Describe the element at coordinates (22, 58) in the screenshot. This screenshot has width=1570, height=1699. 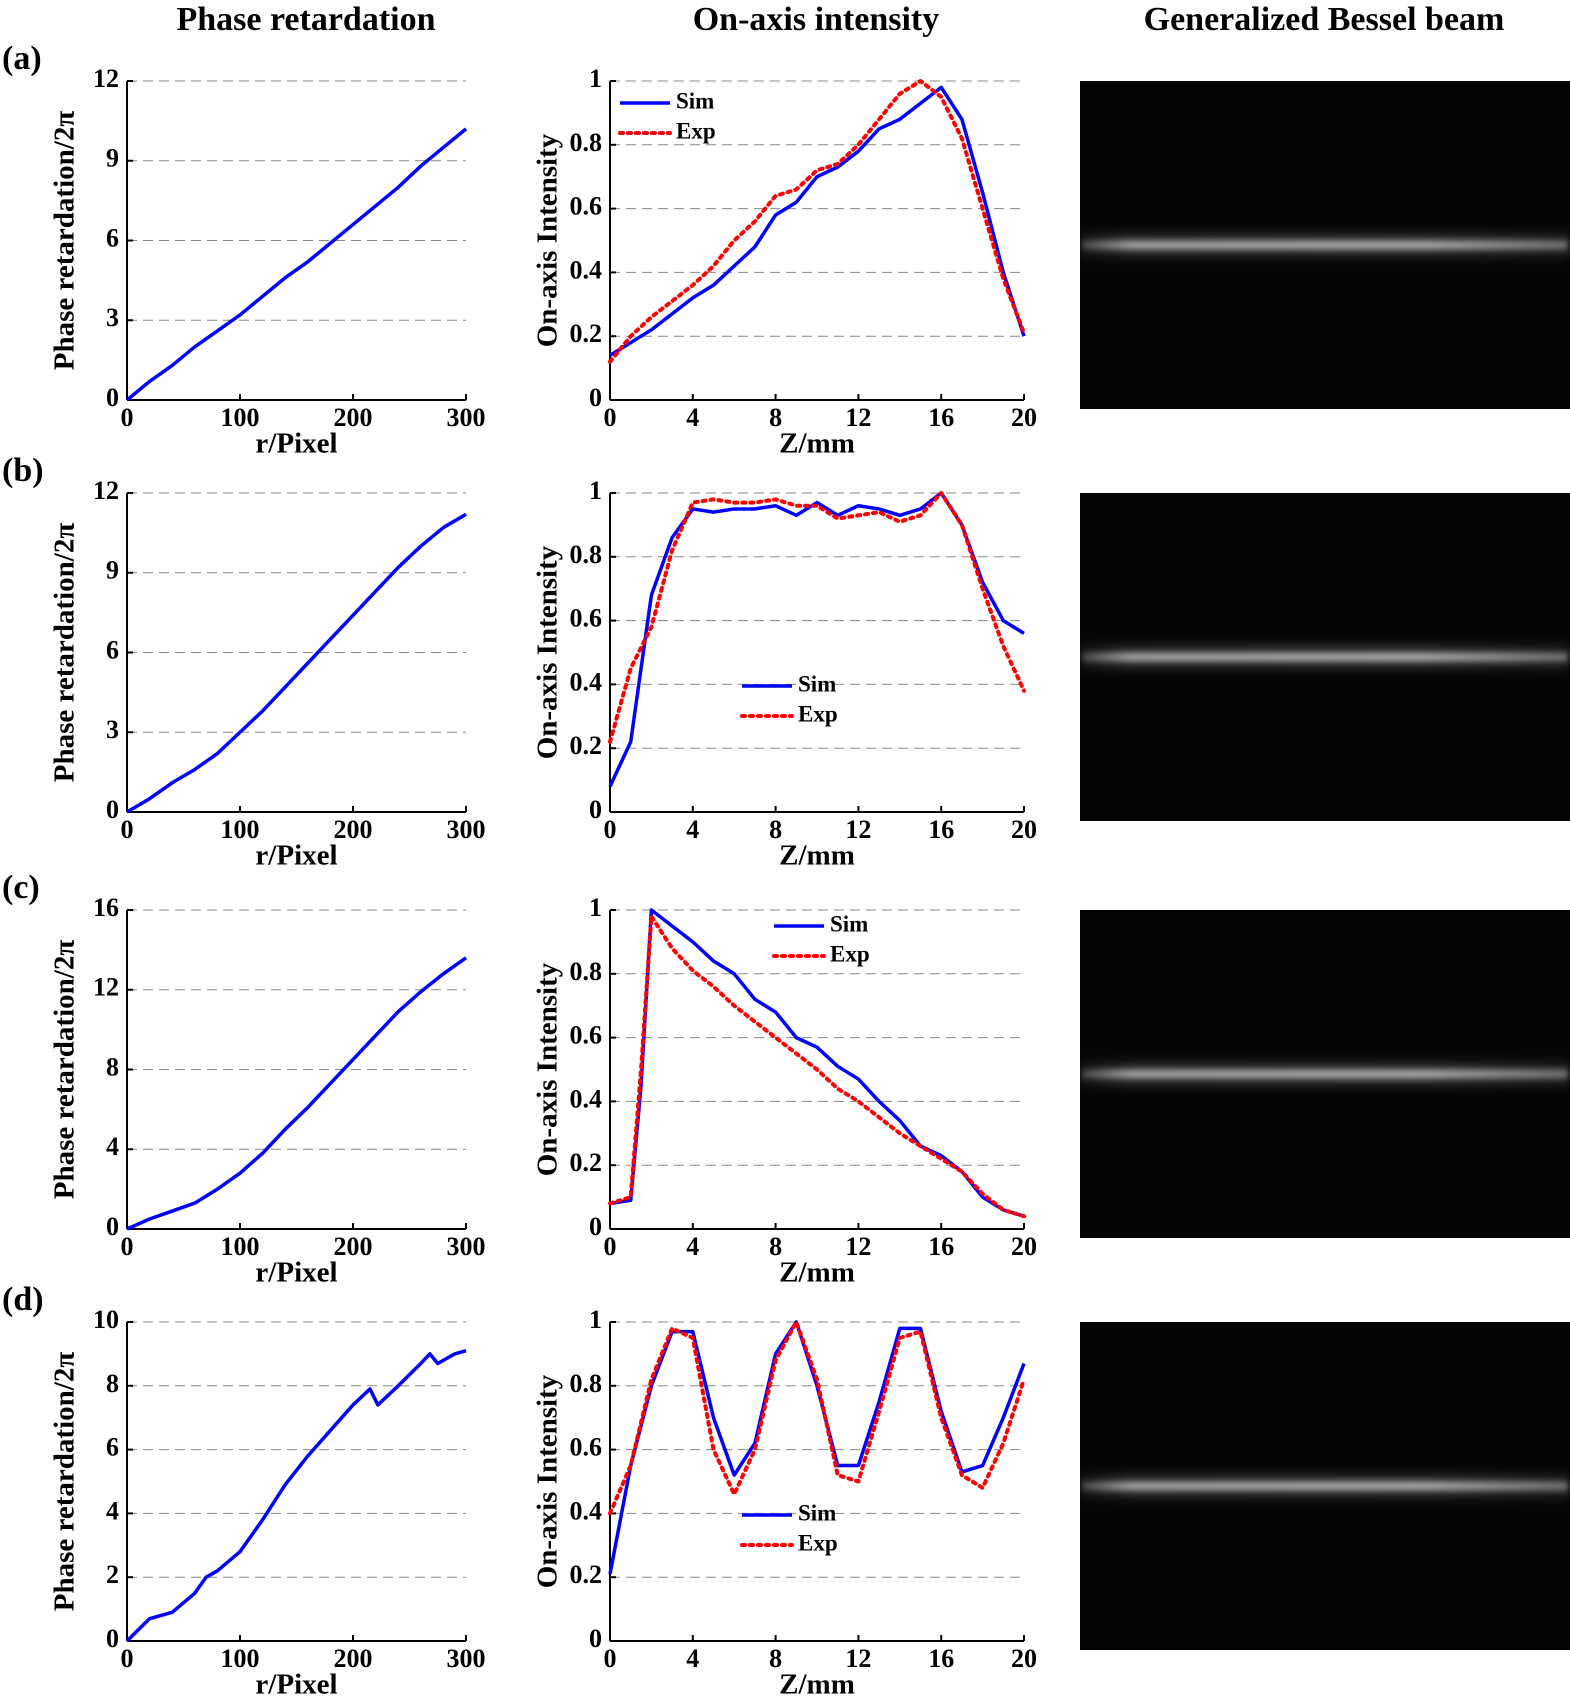
I see `panel-label: (a)` at that location.